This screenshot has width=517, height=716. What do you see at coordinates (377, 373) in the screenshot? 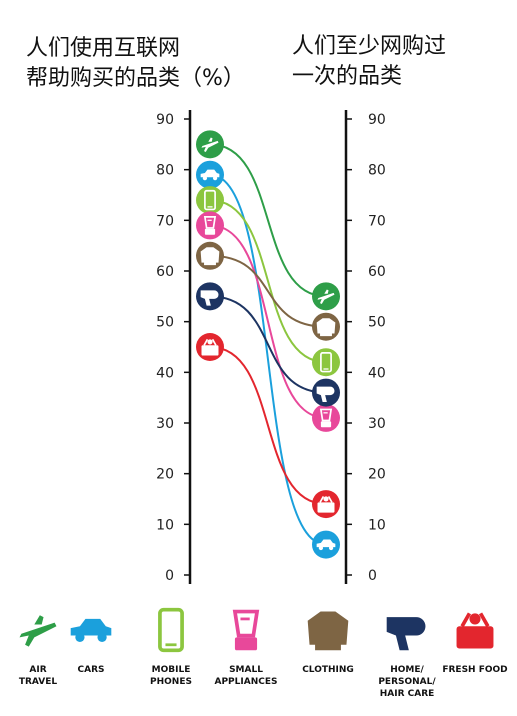
I see `right-tick-label: 40` at bounding box center [377, 373].